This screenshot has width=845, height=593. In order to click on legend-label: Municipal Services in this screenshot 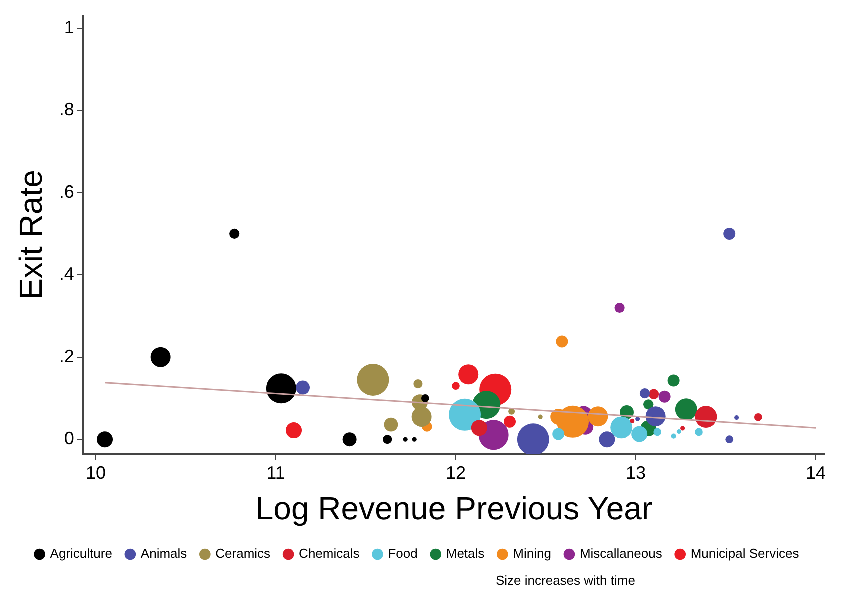, I will do `click(745, 554)`.